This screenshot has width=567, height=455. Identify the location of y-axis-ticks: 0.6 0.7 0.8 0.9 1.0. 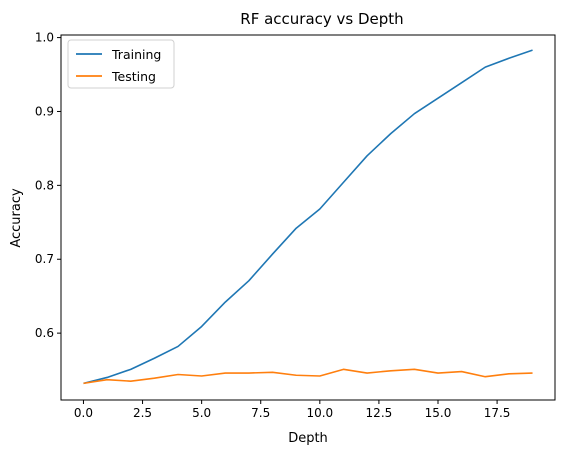
(48, 185).